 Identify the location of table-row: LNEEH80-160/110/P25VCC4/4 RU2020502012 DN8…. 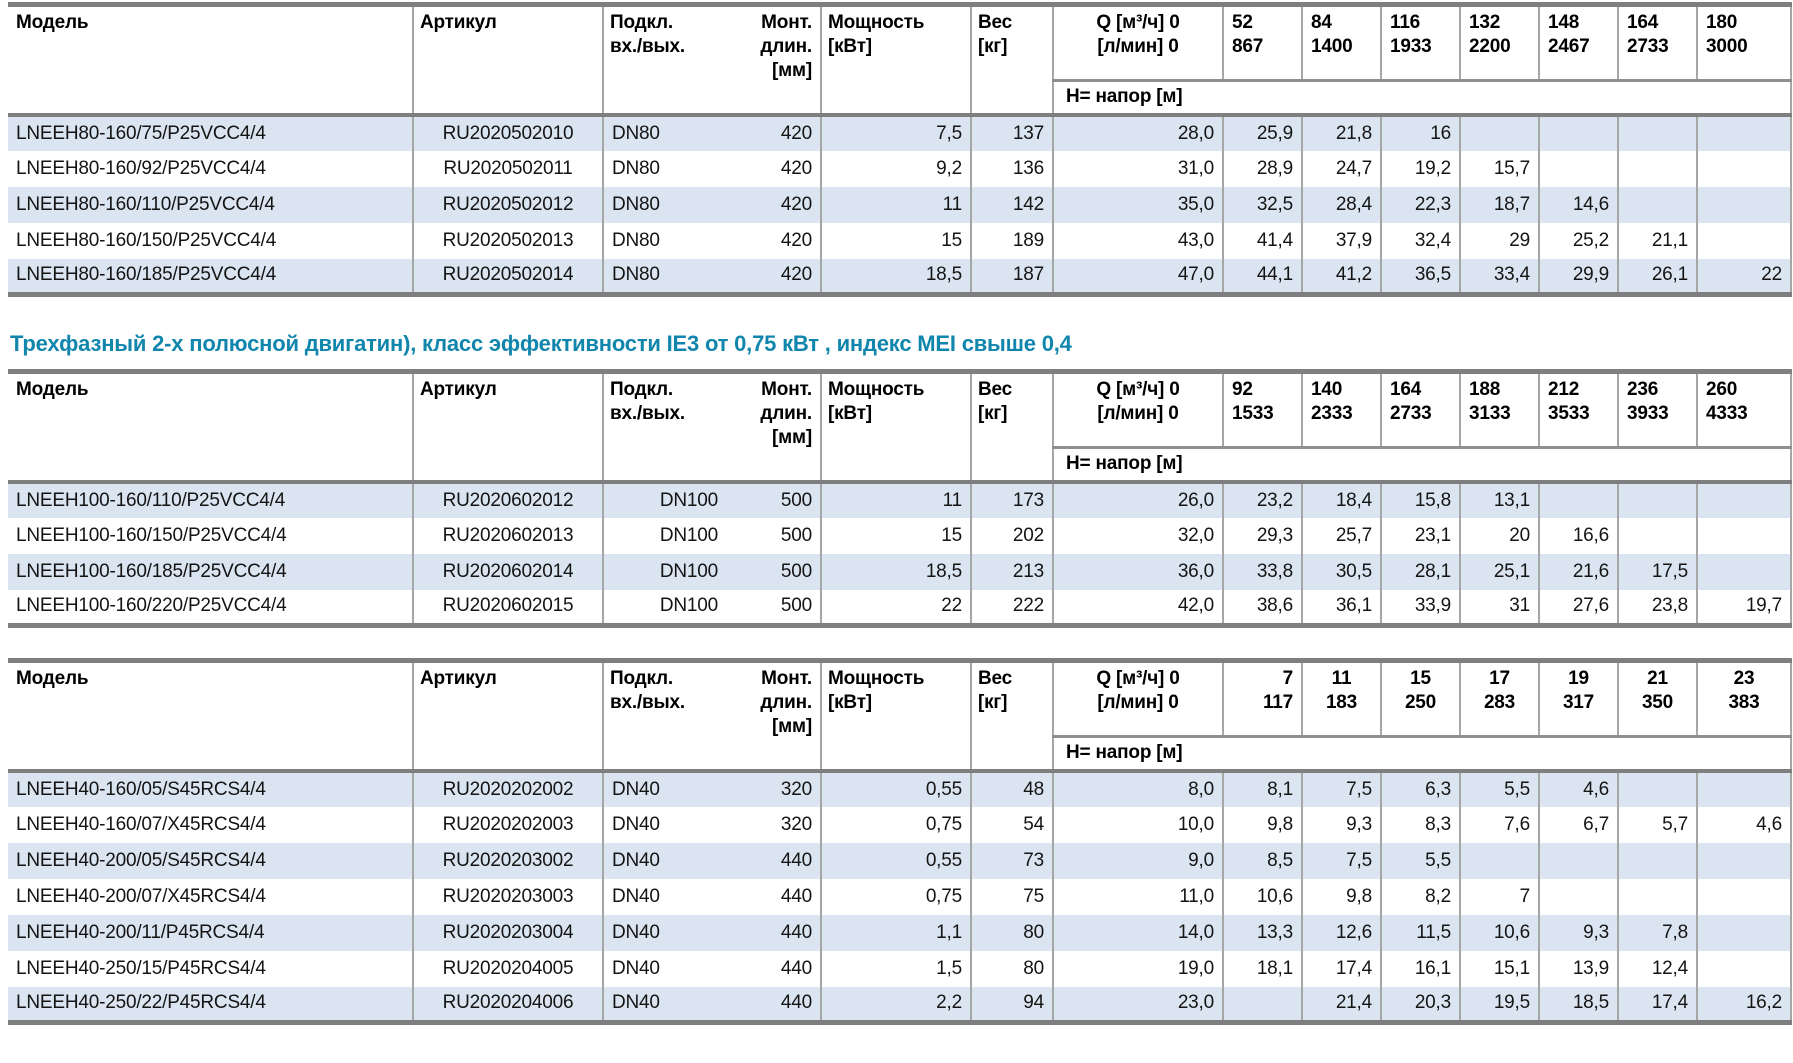
(899, 204).